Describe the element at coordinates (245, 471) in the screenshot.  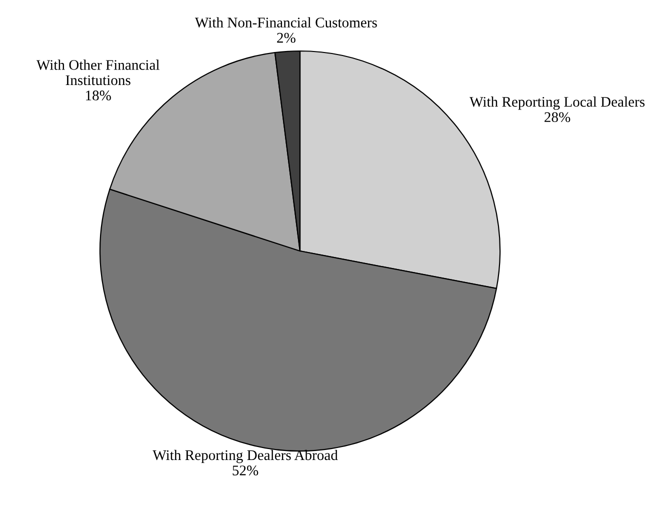
I see `data-label: 52%` at that location.